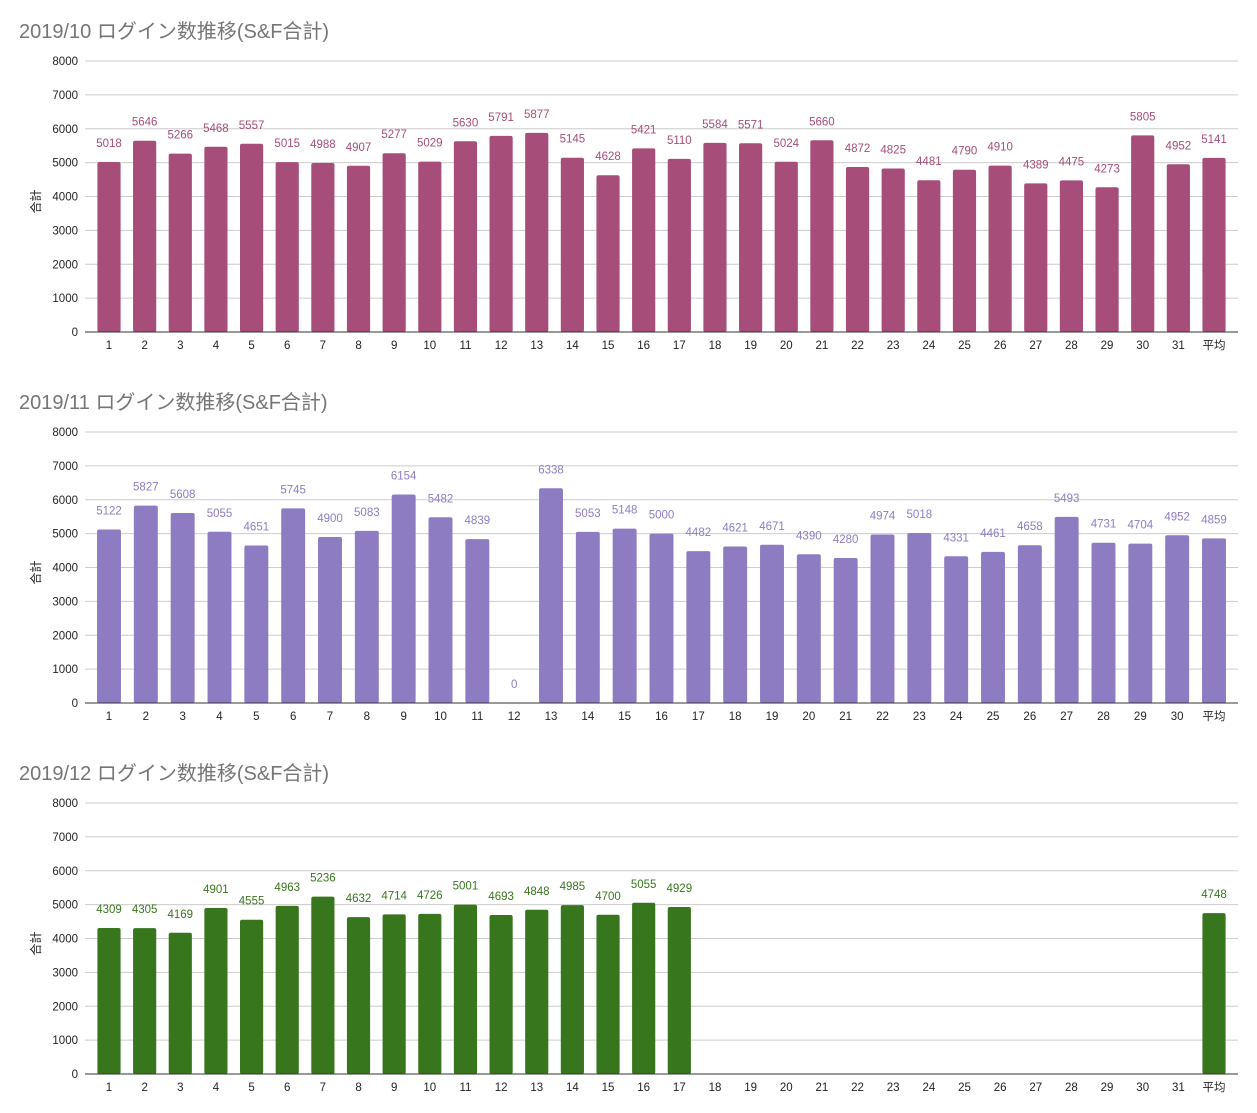 This screenshot has height=1113, width=1257. What do you see at coordinates (180, 915) in the screenshot?
I see `data-label: 4169` at bounding box center [180, 915].